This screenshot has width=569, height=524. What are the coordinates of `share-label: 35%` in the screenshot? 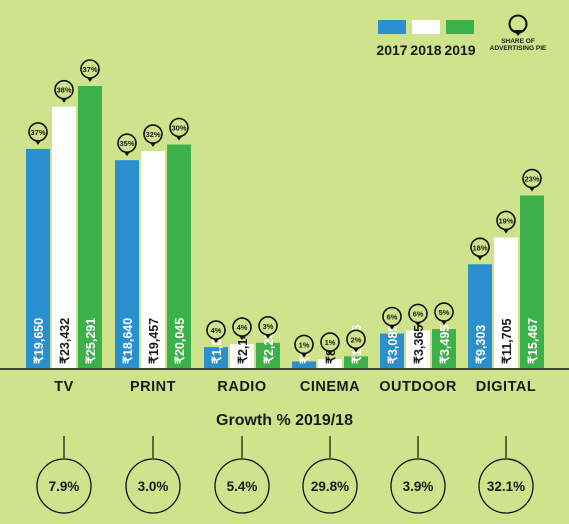 It's located at (126, 143).